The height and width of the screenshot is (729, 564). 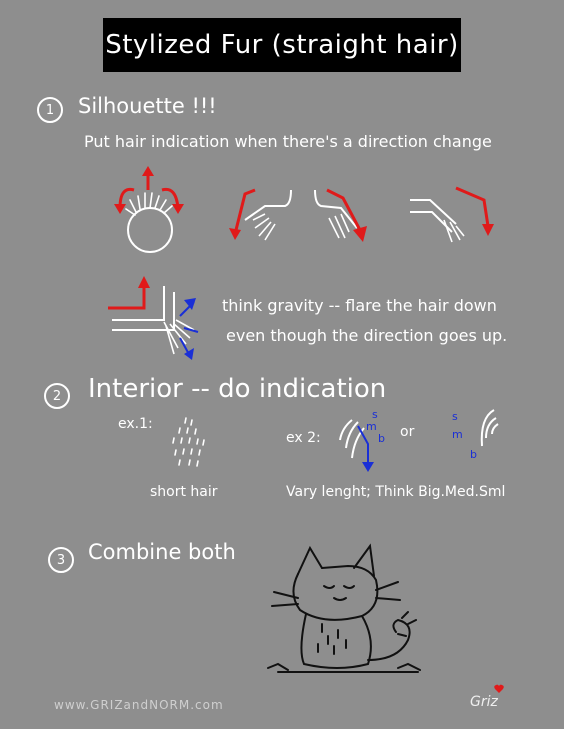 What do you see at coordinates (396, 492) in the screenshot?
I see `vary-length-caption: Vary lenght; Think Big.Med.Sml` at bounding box center [396, 492].